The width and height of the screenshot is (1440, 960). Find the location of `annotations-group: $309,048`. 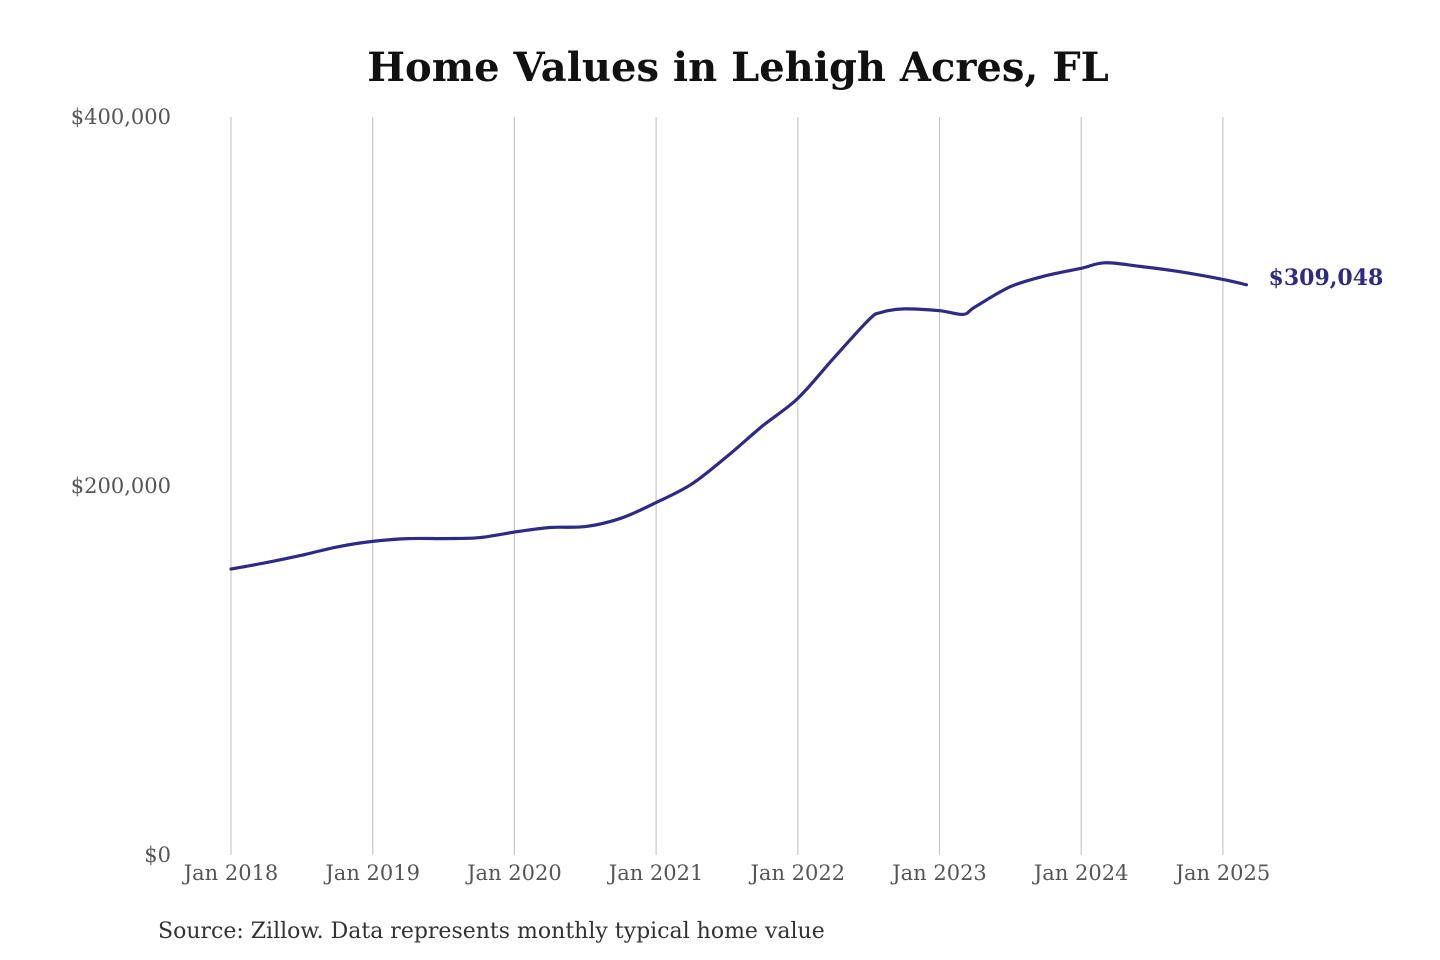

annotations-group: $309,048 is located at coordinates (1326, 278).